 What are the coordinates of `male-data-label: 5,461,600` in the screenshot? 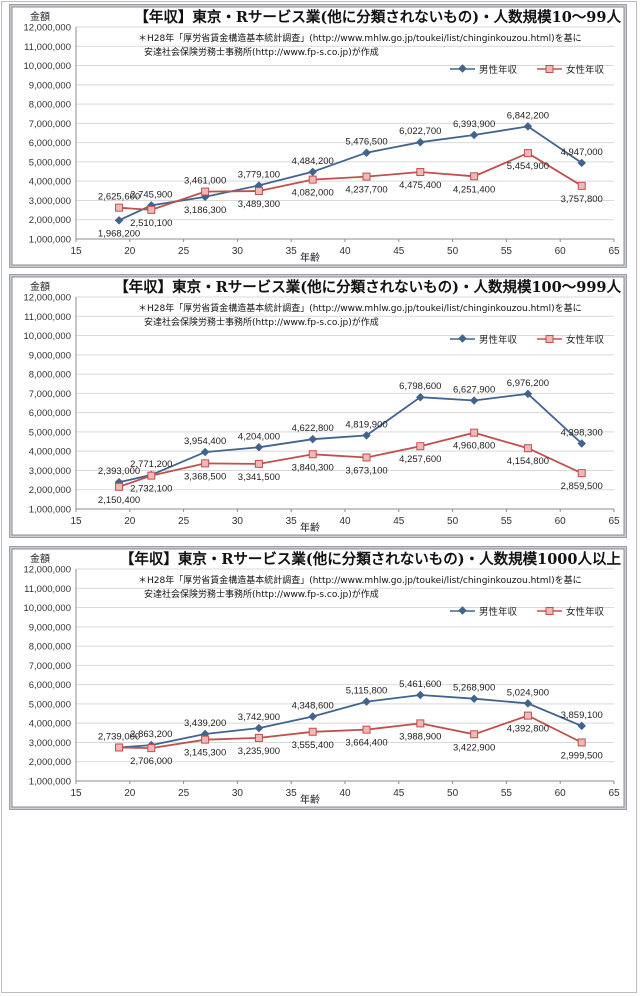 It's located at (420, 684).